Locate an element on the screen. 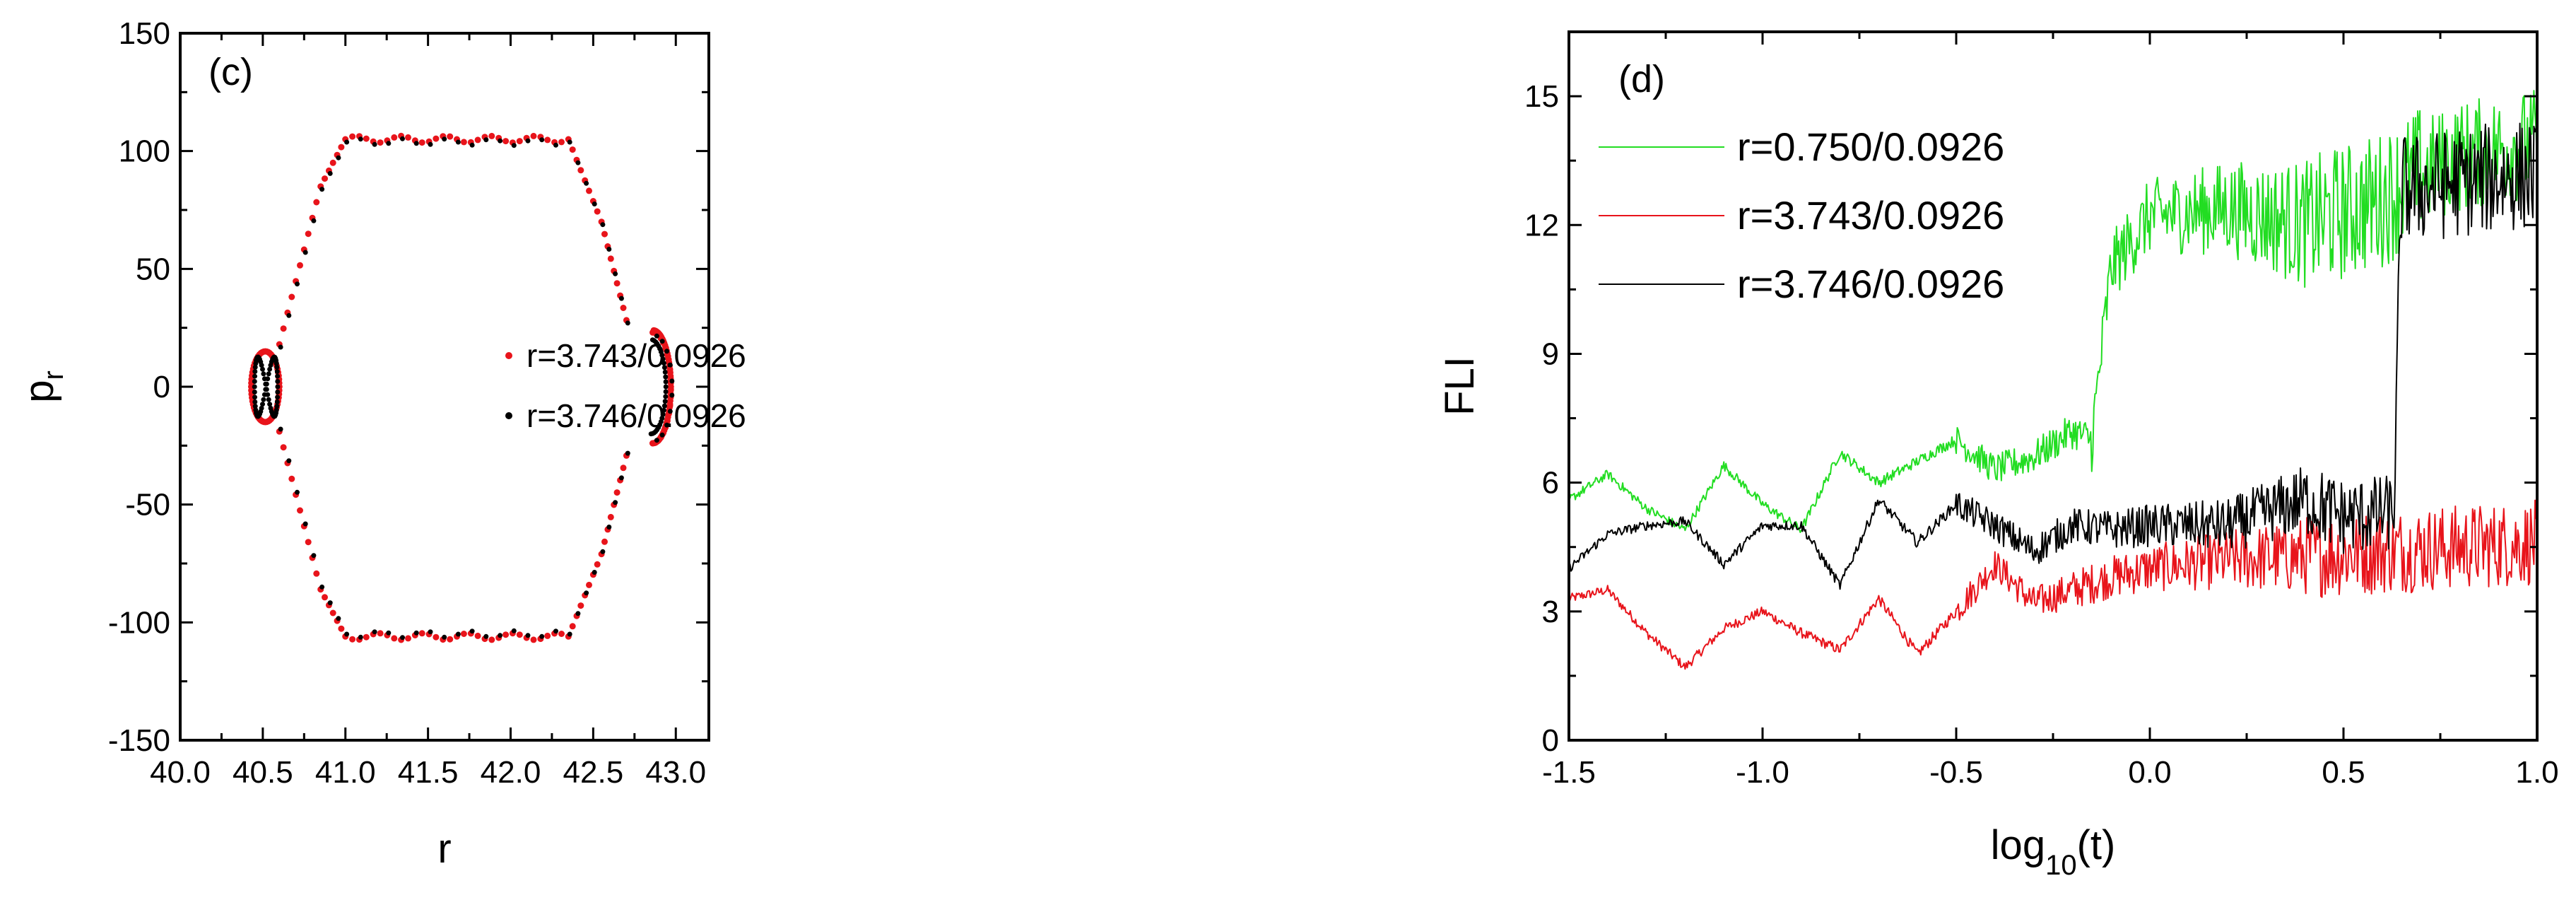 Image resolution: width=2576 pixels, height=900 pixels. x-tick-label: 43.0 is located at coordinates (675, 772).